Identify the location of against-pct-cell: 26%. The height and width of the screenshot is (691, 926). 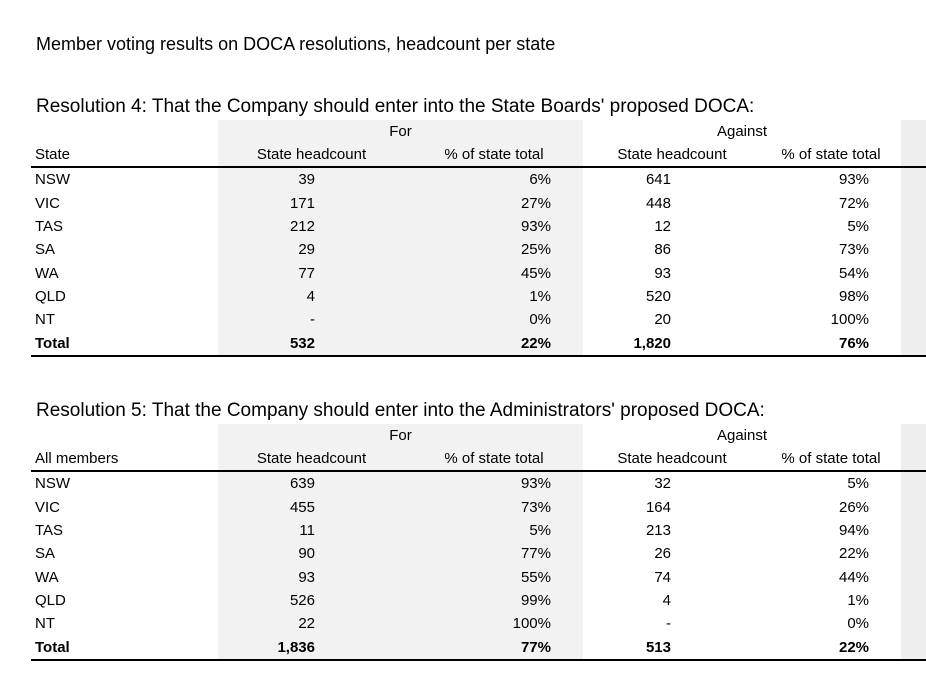
(854, 507).